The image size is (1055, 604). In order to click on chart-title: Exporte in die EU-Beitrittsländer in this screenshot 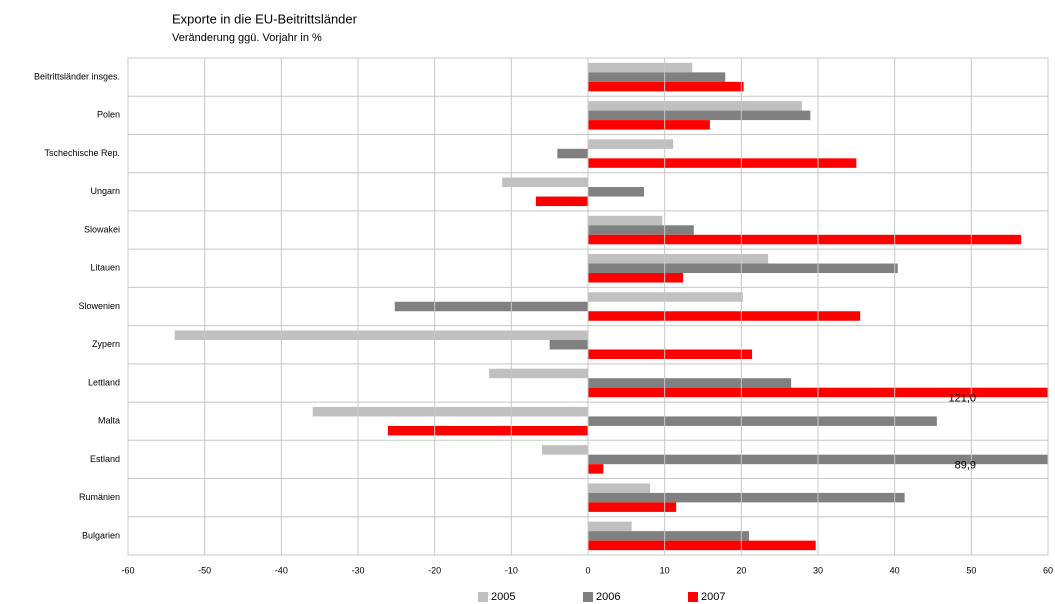, I will do `click(265, 18)`.